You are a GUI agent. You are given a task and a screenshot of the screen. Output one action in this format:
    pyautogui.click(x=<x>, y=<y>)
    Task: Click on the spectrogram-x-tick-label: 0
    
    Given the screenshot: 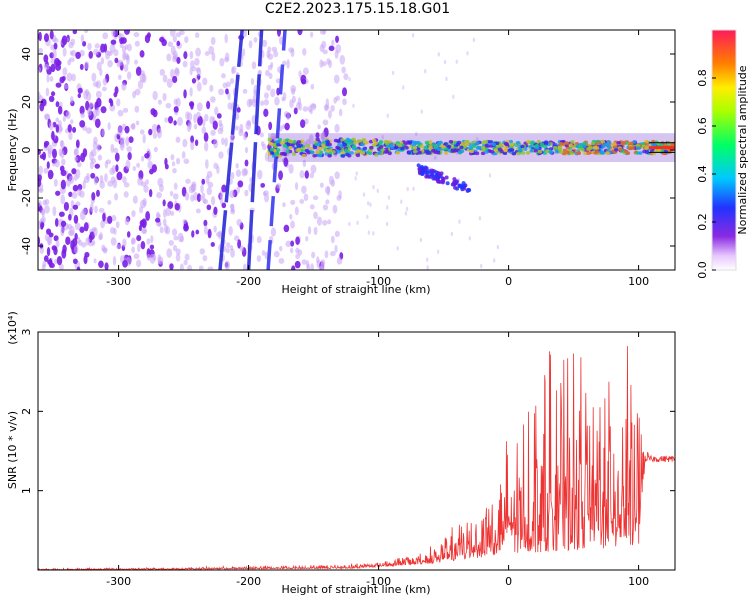 What is the action you would take?
    pyautogui.click(x=508, y=281)
    